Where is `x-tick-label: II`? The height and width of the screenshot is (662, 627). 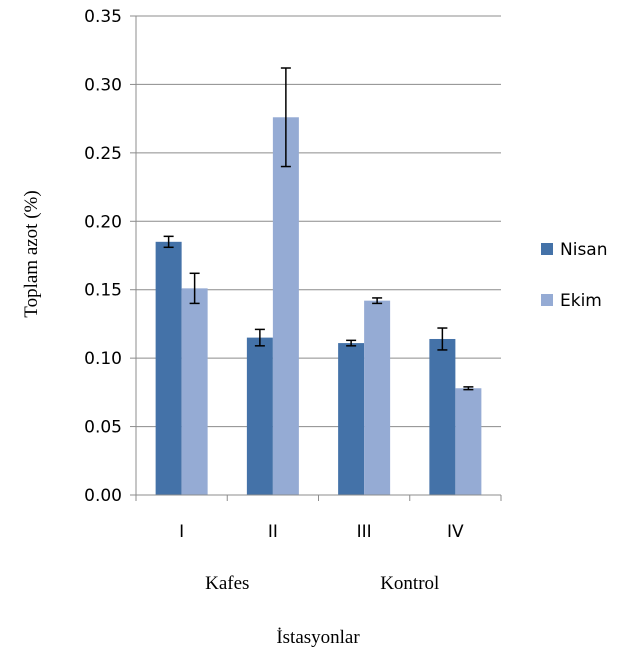 x-tick-label: II is located at coordinates (273, 532).